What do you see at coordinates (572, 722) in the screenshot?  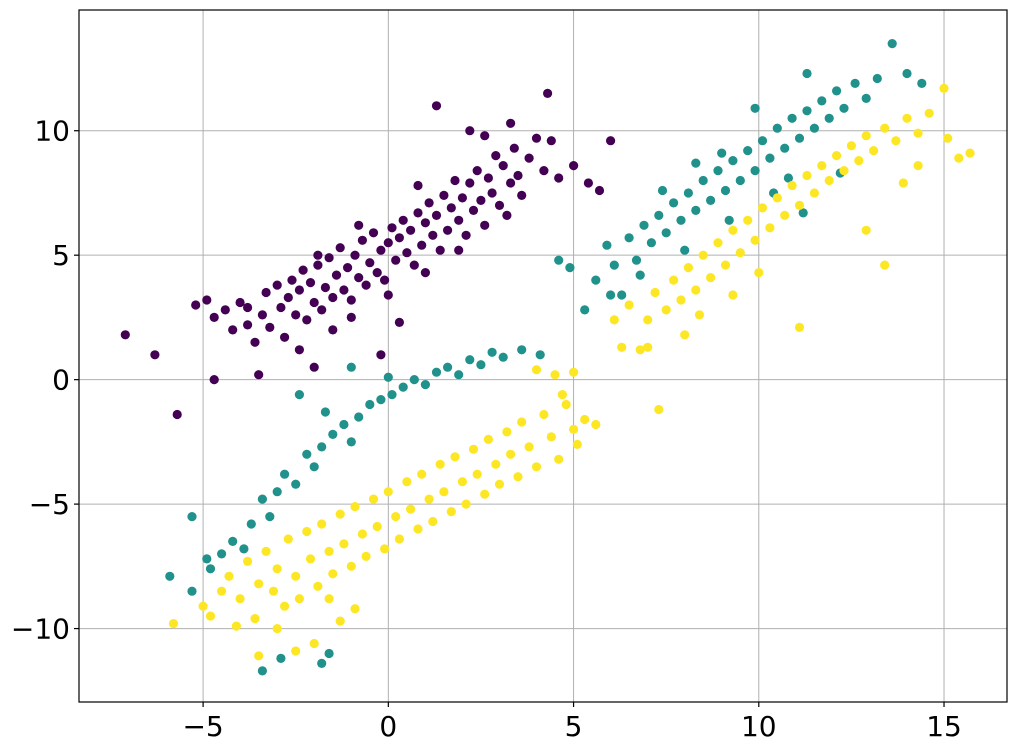 I see `x-axis-ticks: −5 0 5 10 15` at bounding box center [572, 722].